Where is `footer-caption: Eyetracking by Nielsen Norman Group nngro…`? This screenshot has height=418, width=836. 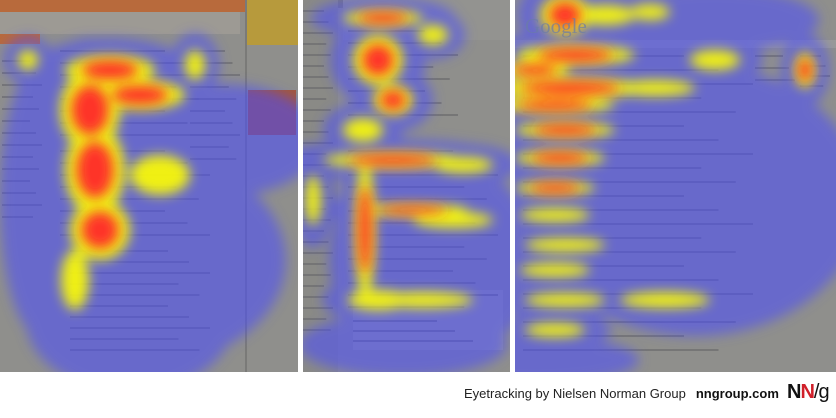 footer-caption: Eyetracking by Nielsen Norman Group nngro… is located at coordinates (621, 393).